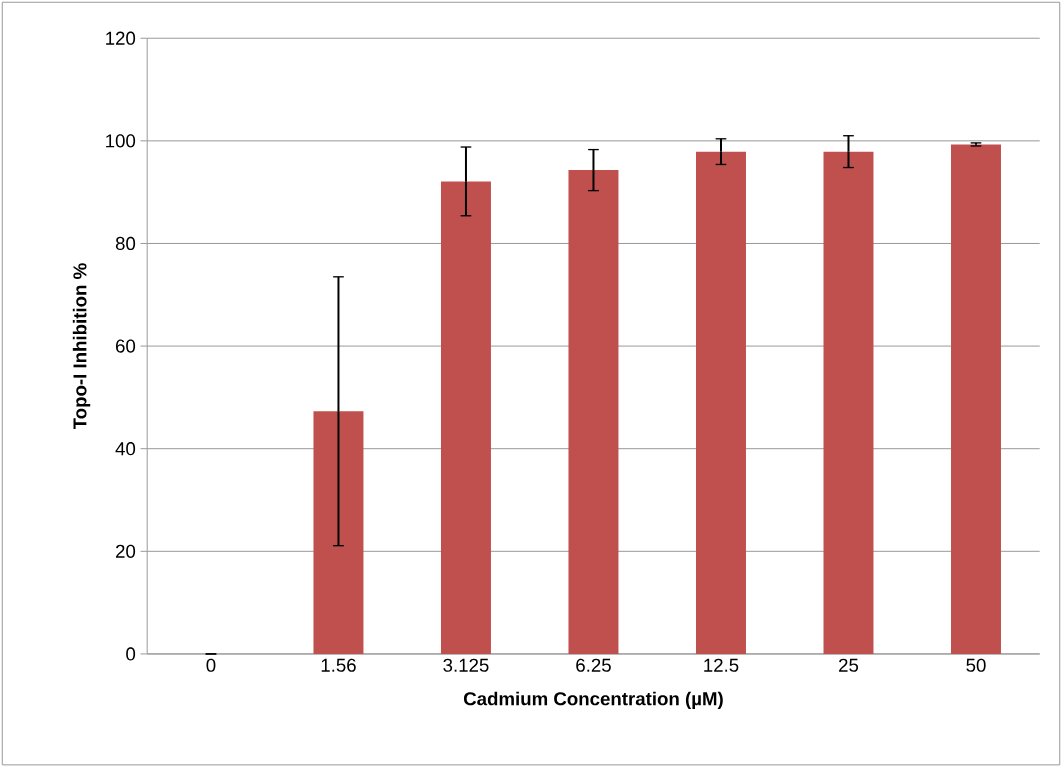  What do you see at coordinates (131, 654) in the screenshot?
I see `y-tick-label: 0` at bounding box center [131, 654].